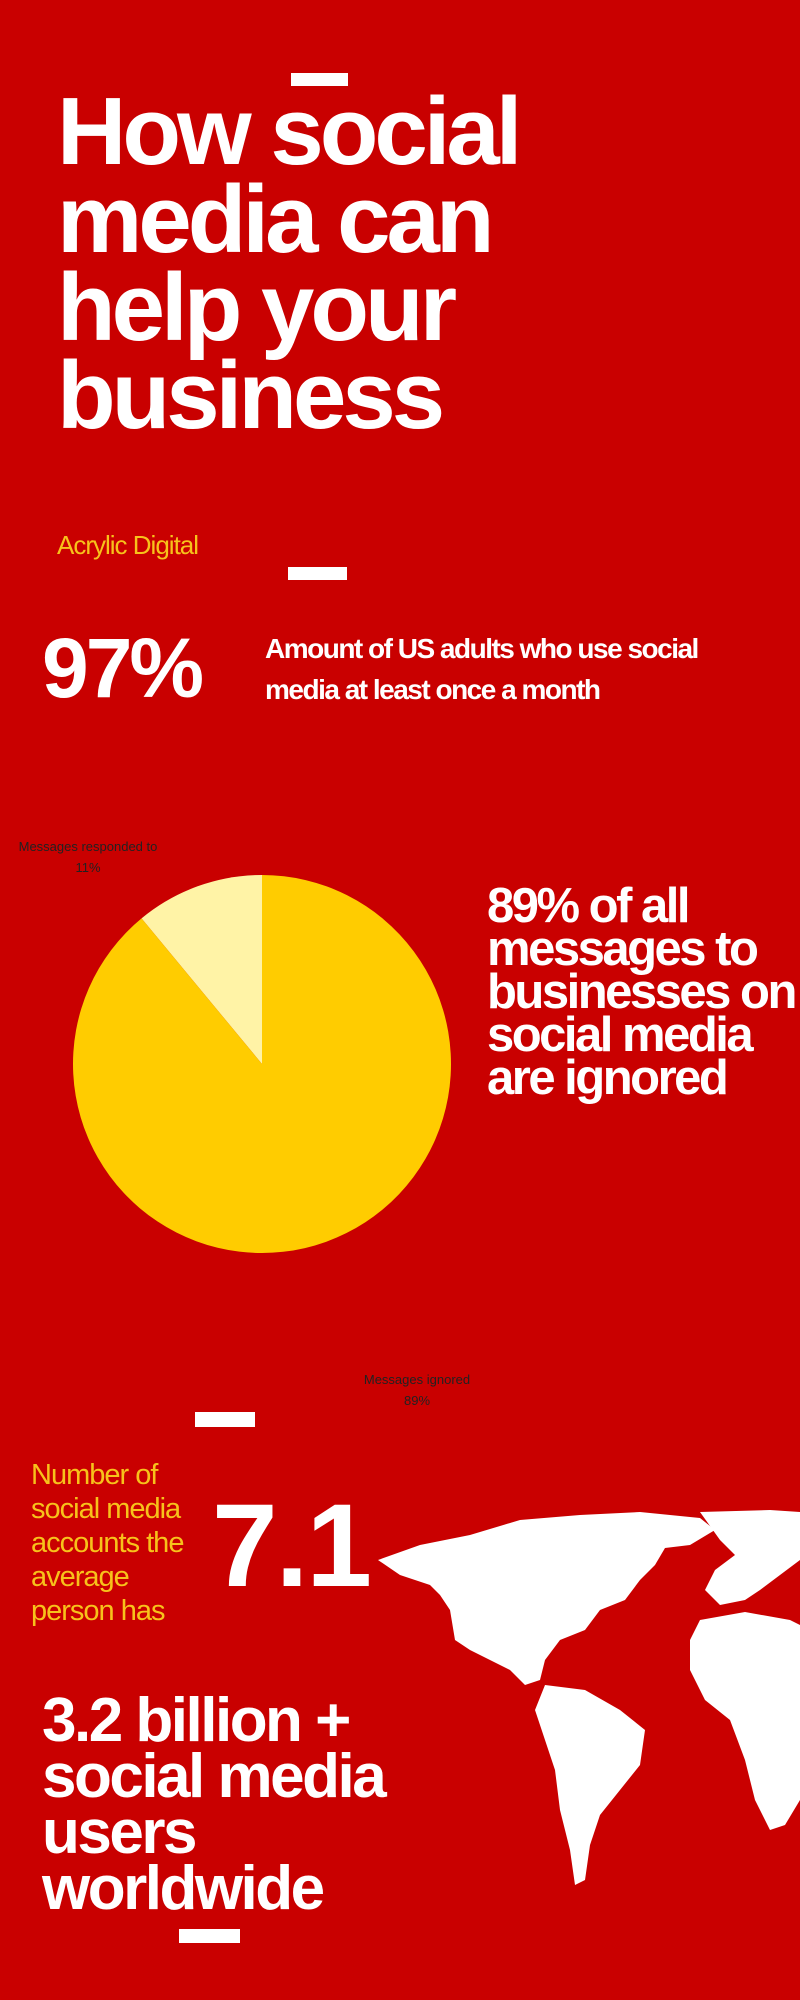  What do you see at coordinates (417, 1400) in the screenshot?
I see `slice-value: 89%` at bounding box center [417, 1400].